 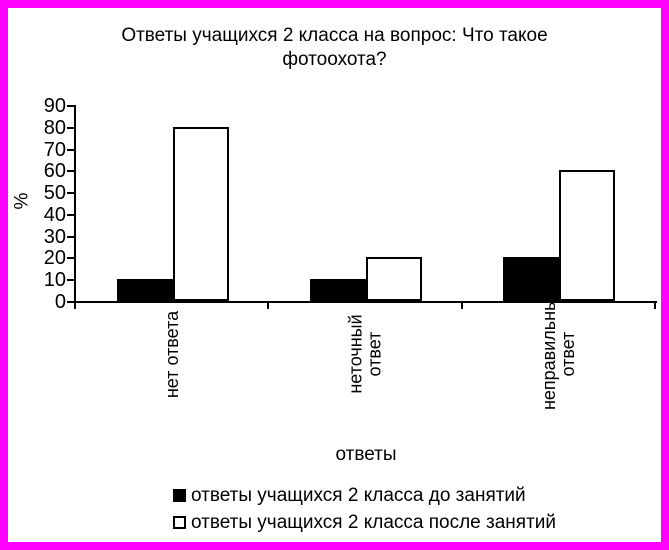 What do you see at coordinates (587, 235) in the screenshot?
I see `bar-after-cat3` at bounding box center [587, 235].